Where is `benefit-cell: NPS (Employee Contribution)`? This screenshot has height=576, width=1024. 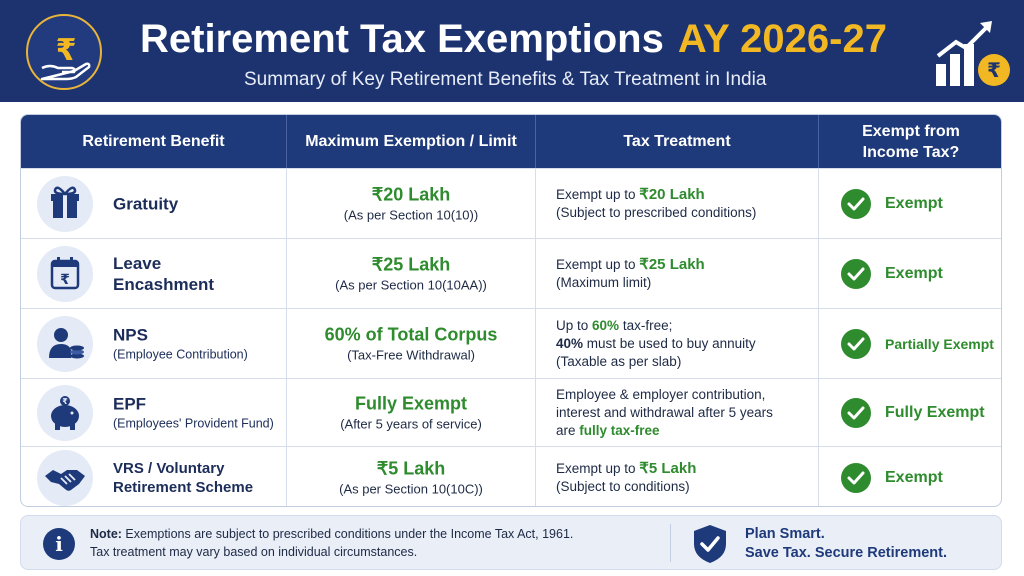
benefit-cell: NPS (Employee Contribution) is located at coordinates (154, 343).